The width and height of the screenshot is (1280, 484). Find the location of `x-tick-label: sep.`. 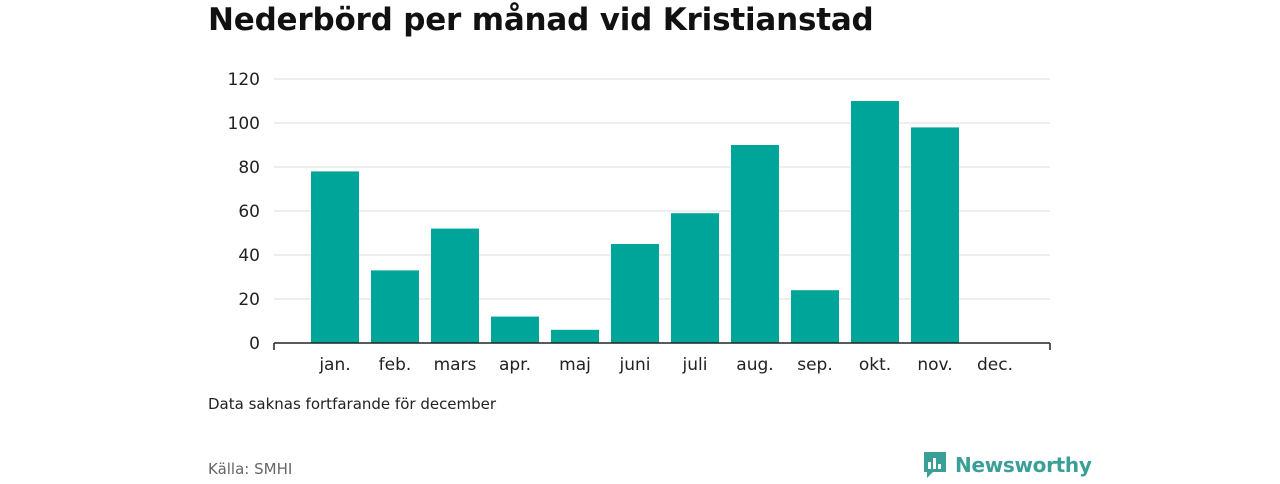

x-tick-label: sep. is located at coordinates (815, 365).